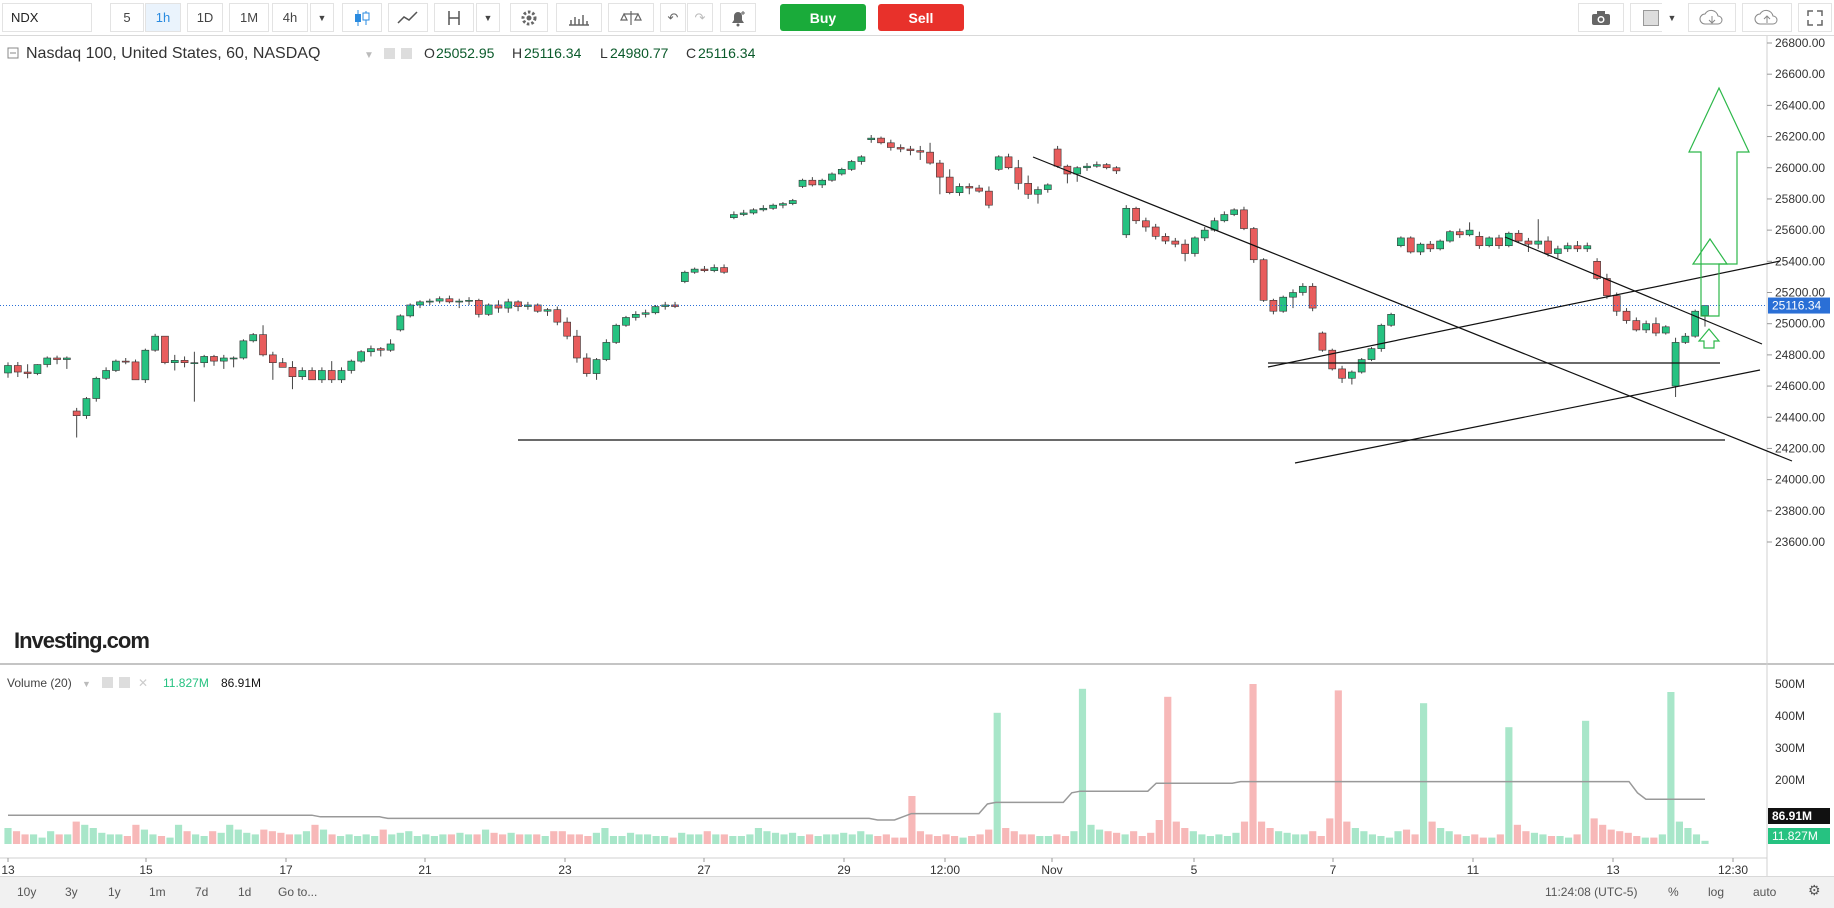  I want to click on log-toggle: log, so click(1716, 892).